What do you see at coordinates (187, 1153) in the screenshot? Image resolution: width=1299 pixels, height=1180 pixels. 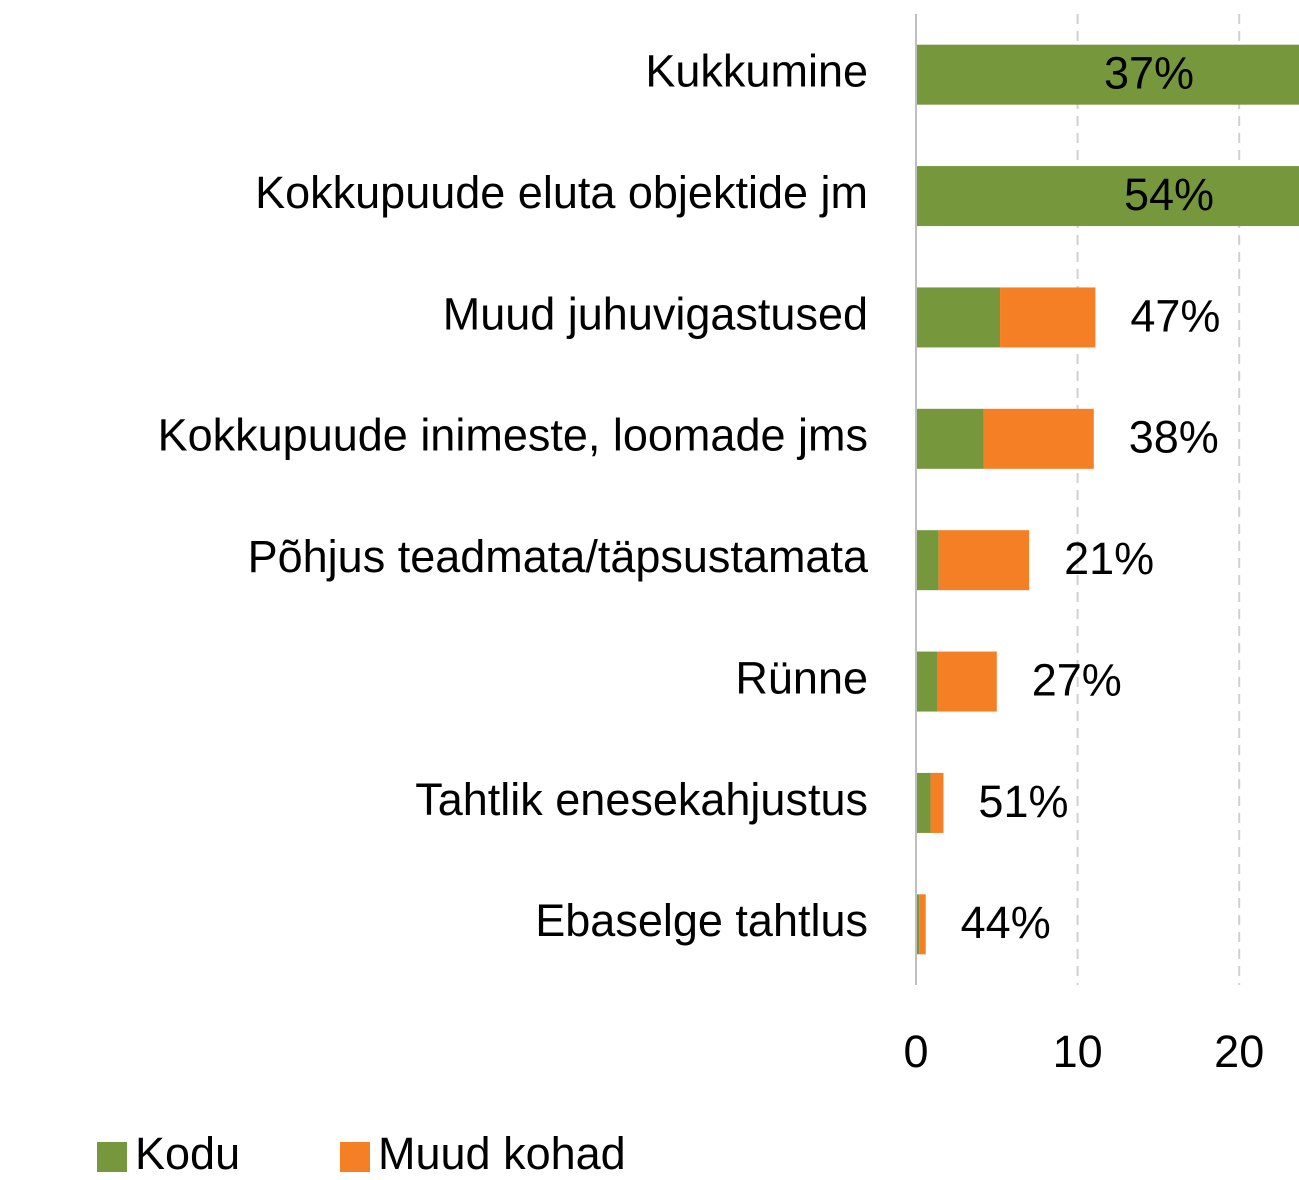 I see `legend-label: Kodu` at bounding box center [187, 1153].